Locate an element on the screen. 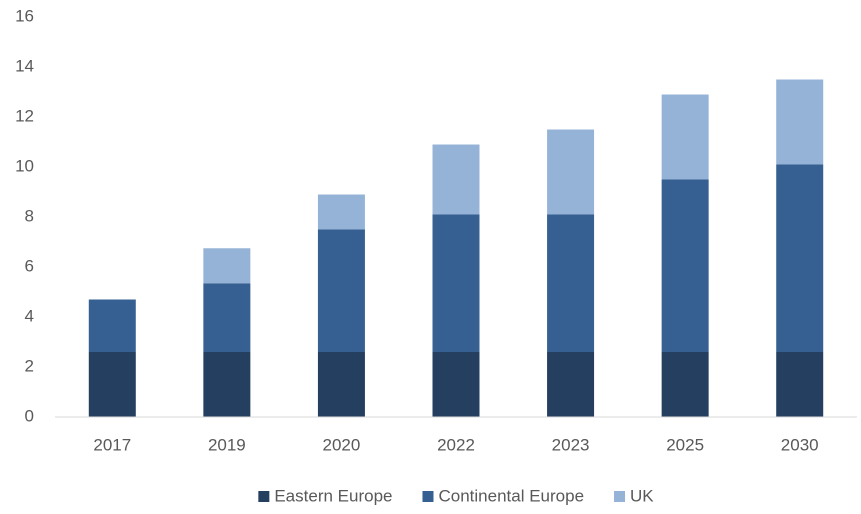 The height and width of the screenshot is (514, 861). x-tick-label: 2025 is located at coordinates (685, 444).